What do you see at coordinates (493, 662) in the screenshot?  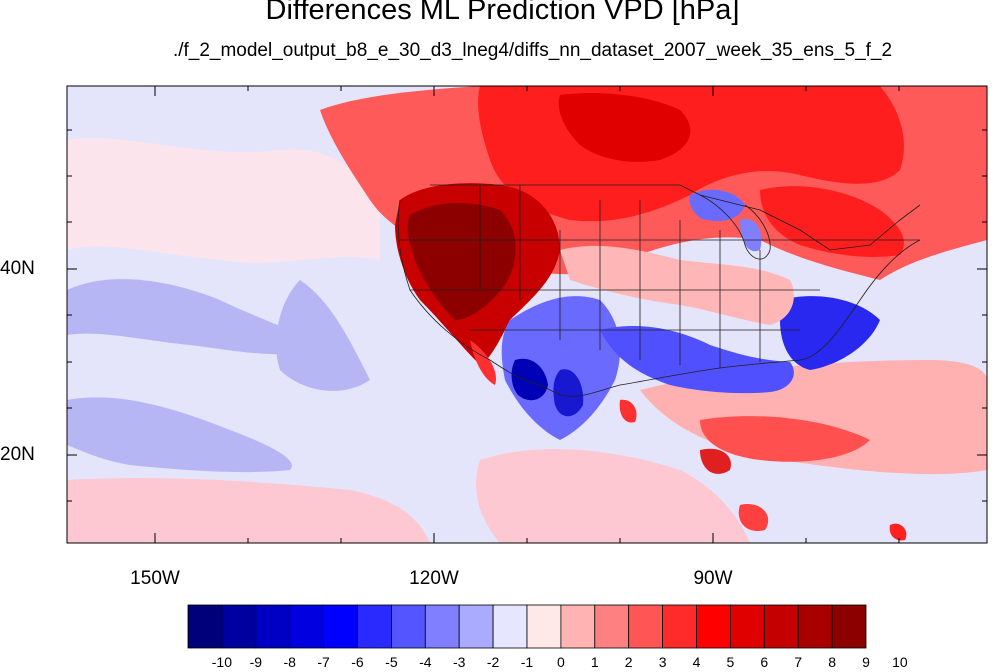 I see `colorbar-label: -2` at bounding box center [493, 662].